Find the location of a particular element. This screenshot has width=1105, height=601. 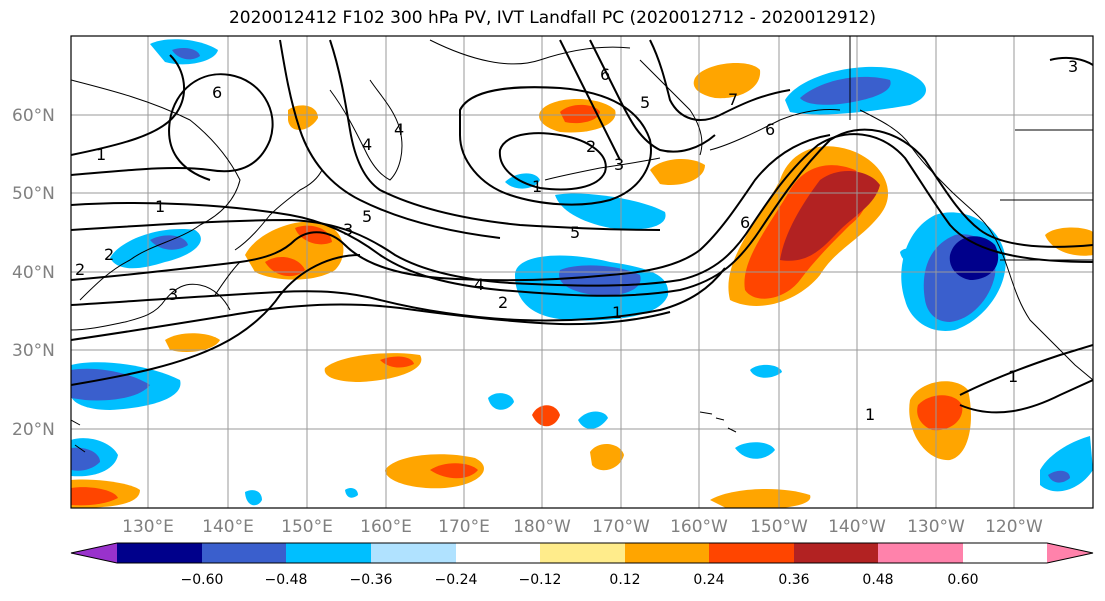

lat-label: 40°N is located at coordinates (33, 273).